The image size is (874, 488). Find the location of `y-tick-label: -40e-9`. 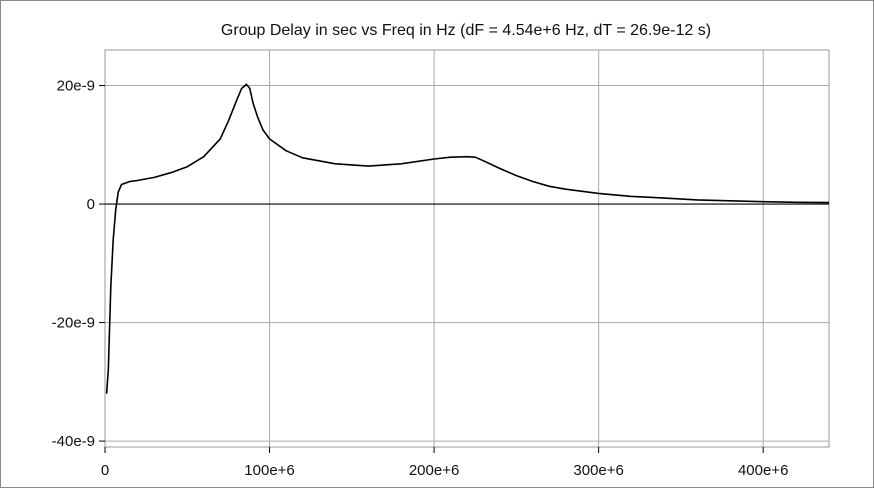

y-tick-label: -40e-9 is located at coordinates (73, 441).